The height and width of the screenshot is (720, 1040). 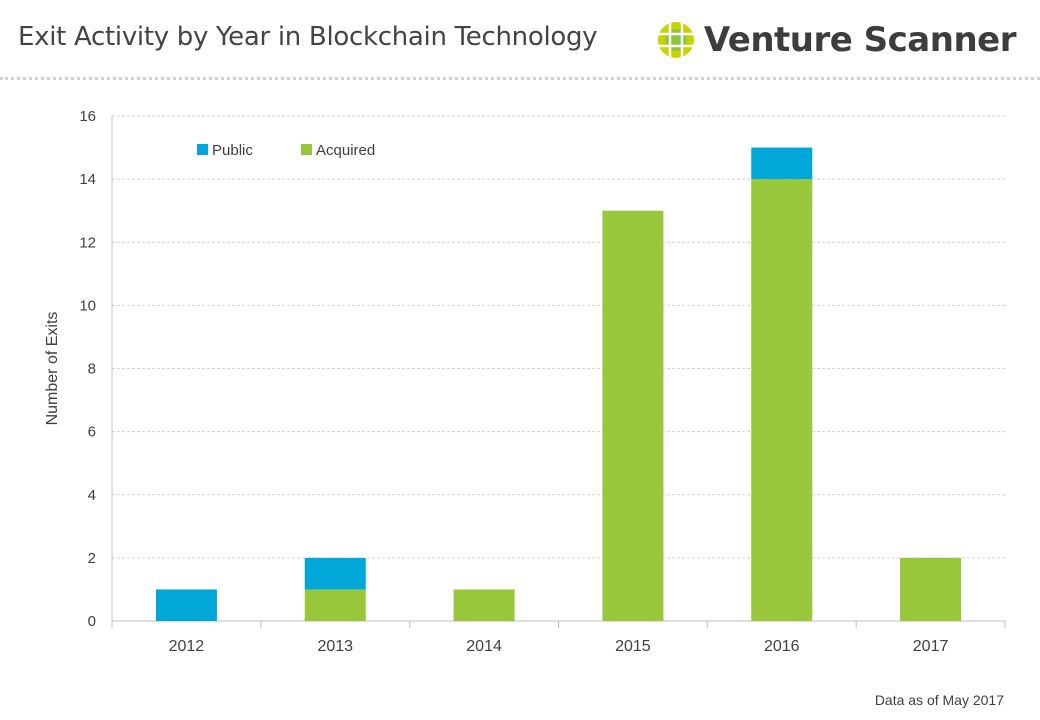 What do you see at coordinates (484, 605) in the screenshot?
I see `bar-acquired-2014` at bounding box center [484, 605].